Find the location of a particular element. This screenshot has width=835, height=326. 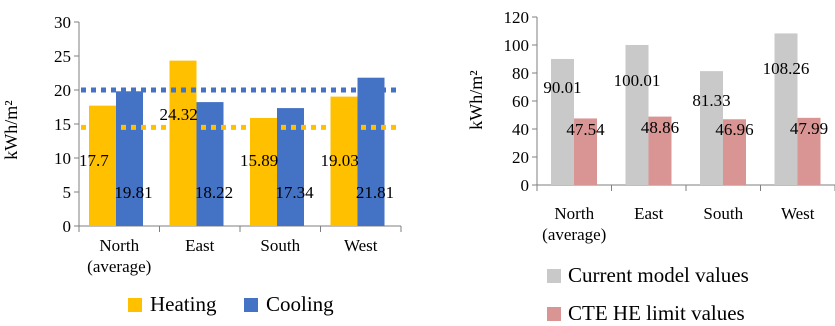

data-label: 17.34 is located at coordinates (294, 192).